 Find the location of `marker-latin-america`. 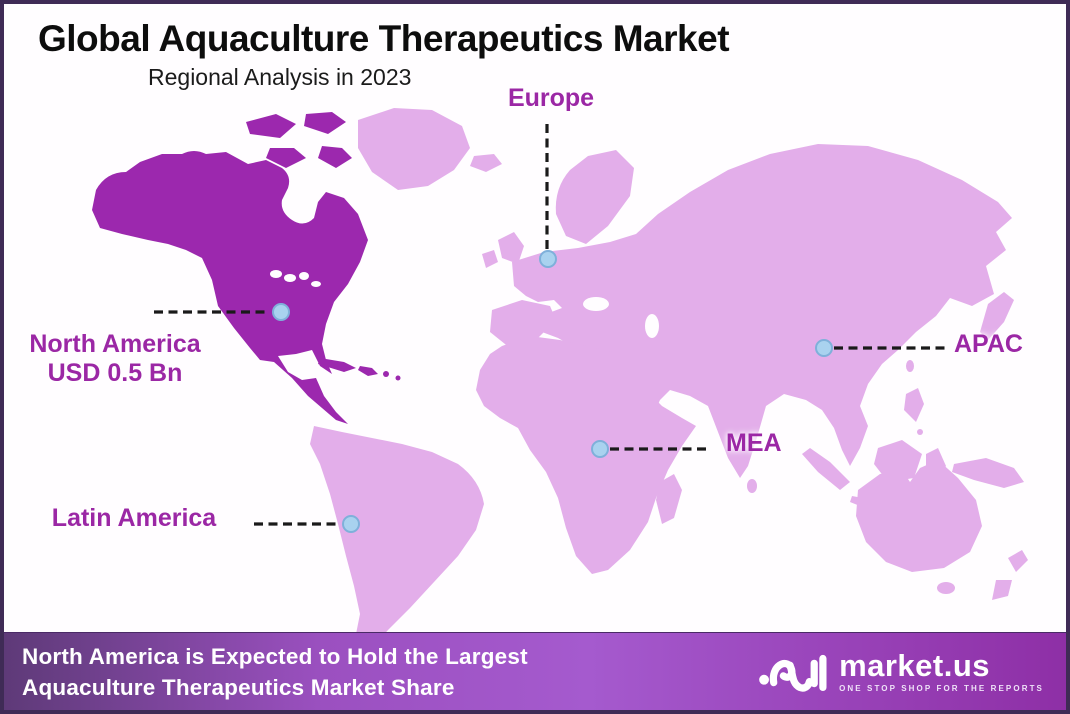

marker-latin-america is located at coordinates (351, 524).